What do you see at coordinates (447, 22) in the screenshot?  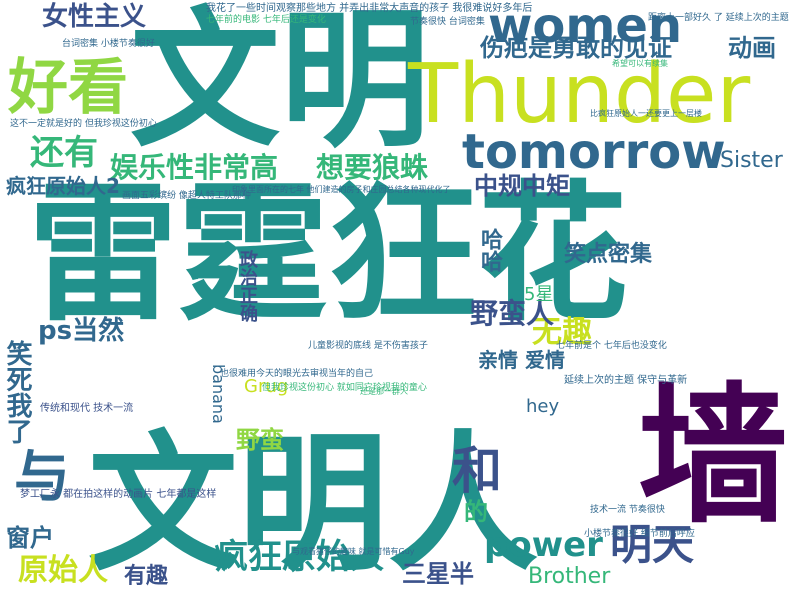 I see `text-sentence8: 节奏很快 台词密集` at bounding box center [447, 22].